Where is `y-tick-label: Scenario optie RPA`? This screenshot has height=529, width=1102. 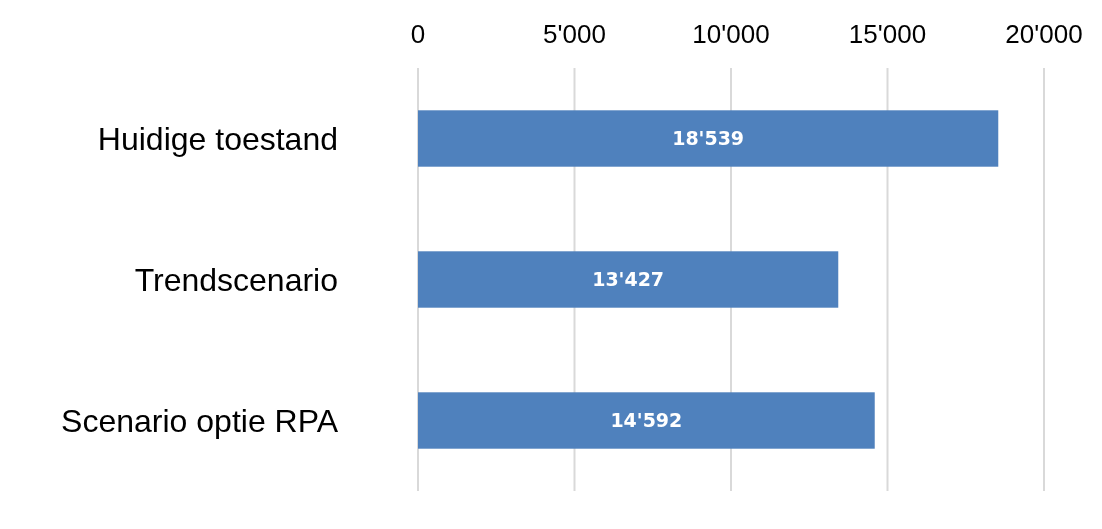
y-tick-label: Scenario optie RPA is located at coordinates (200, 420).